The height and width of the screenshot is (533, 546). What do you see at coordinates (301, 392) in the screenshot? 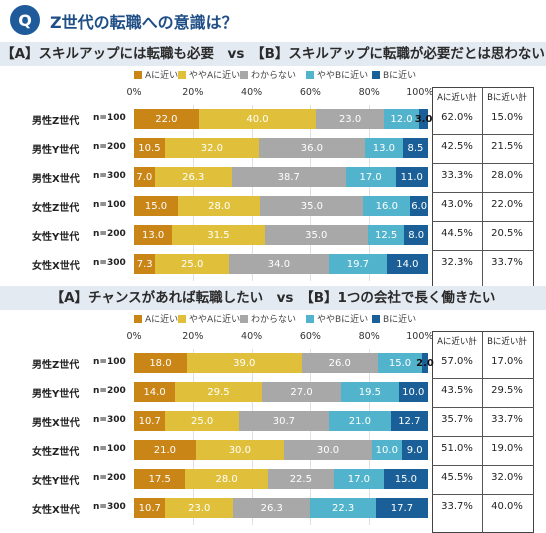
I see `bar-segment-unknown: 27.0` at bounding box center [301, 392].